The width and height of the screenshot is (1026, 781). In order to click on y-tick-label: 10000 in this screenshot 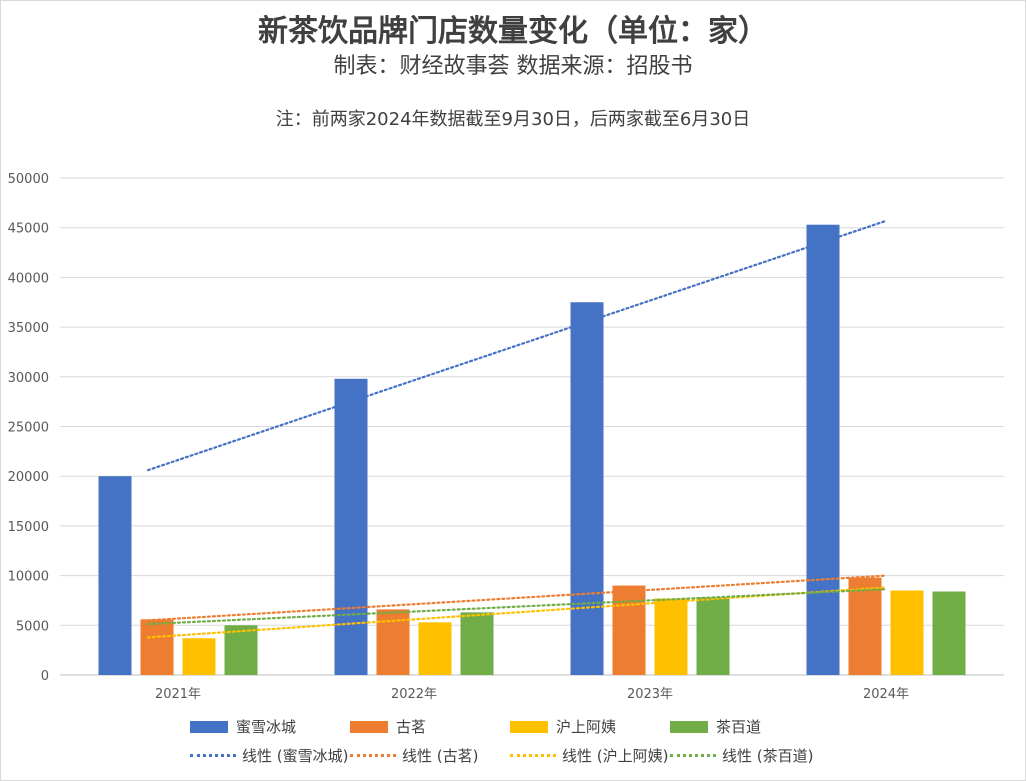, I will do `click(28, 577)`.